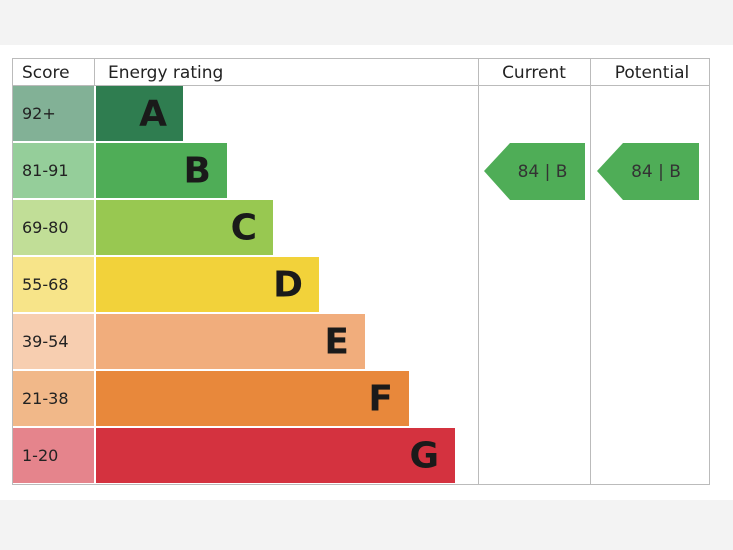  What do you see at coordinates (197, 171) in the screenshot?
I see `rating-letter: B` at bounding box center [197, 171].